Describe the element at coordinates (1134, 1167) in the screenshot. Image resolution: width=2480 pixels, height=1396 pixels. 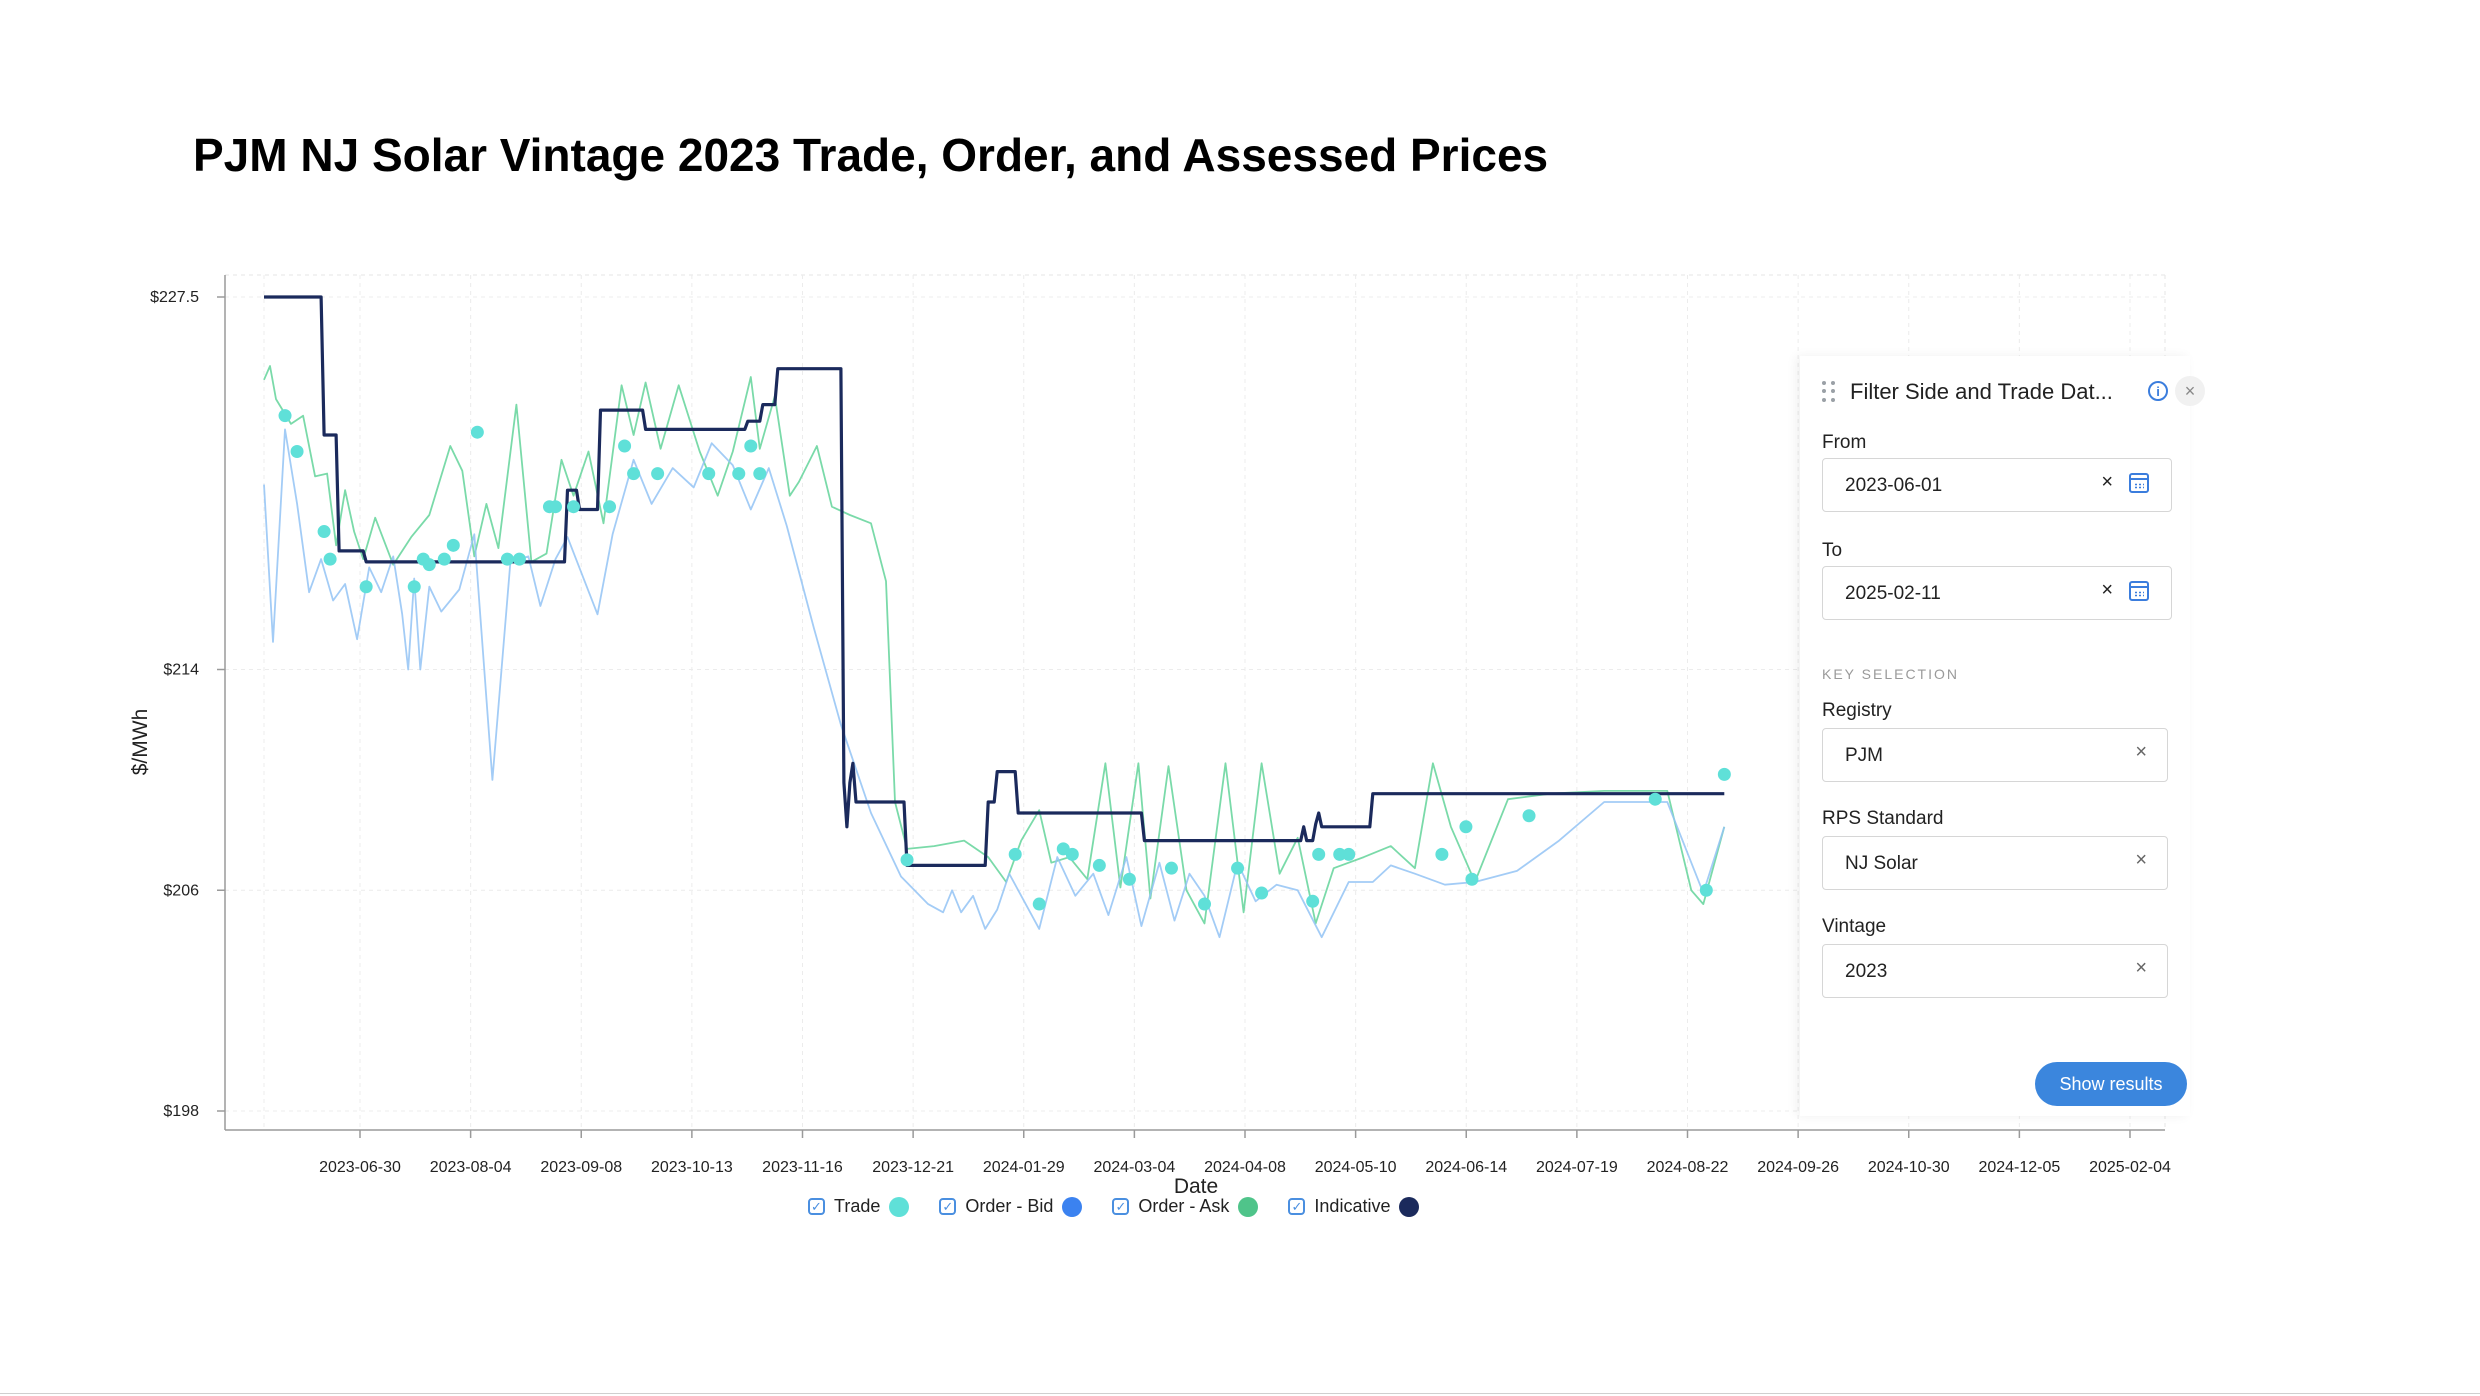
I see `x-tick-label: 2024-03-04` at that location.